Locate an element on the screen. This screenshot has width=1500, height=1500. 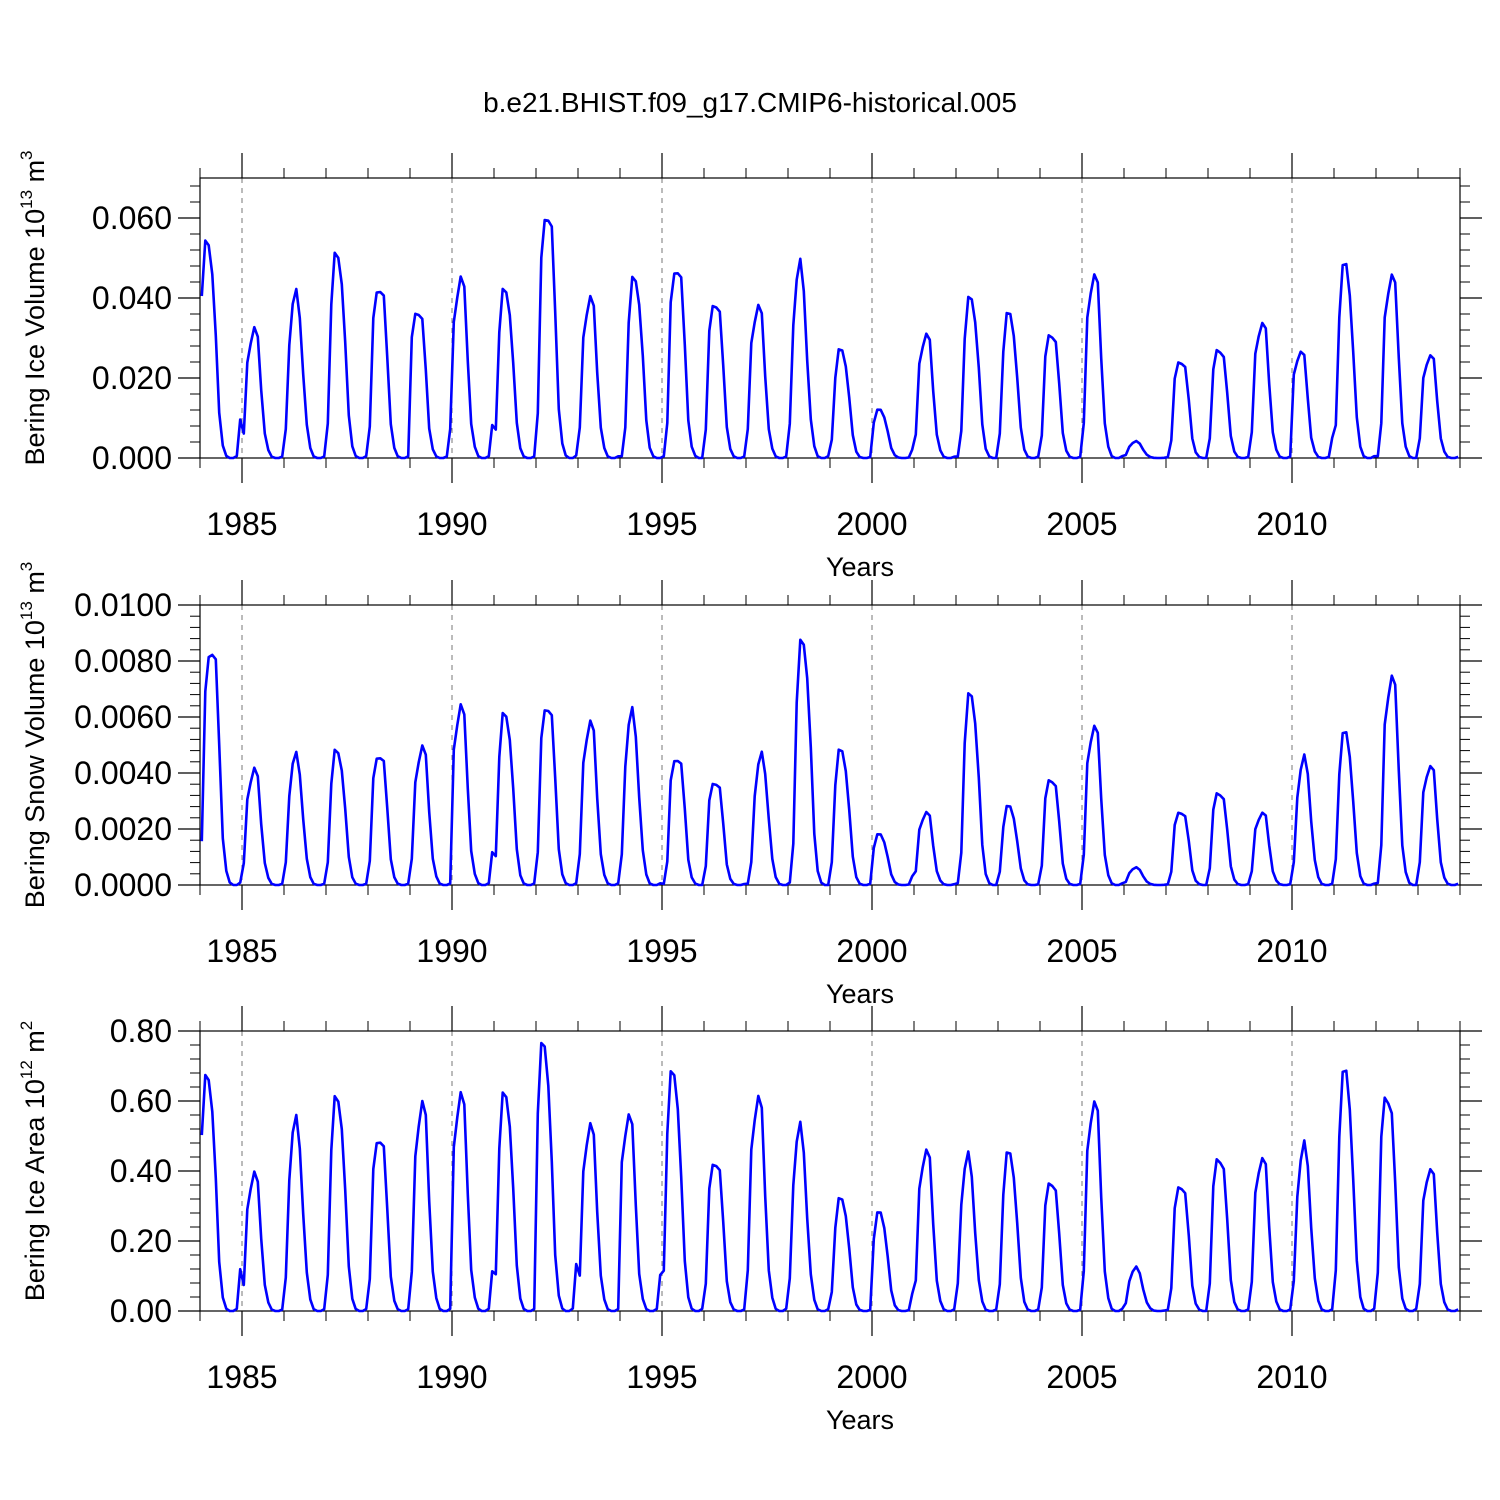
y-tick-label: 0.20 is located at coordinates (141, 1241).